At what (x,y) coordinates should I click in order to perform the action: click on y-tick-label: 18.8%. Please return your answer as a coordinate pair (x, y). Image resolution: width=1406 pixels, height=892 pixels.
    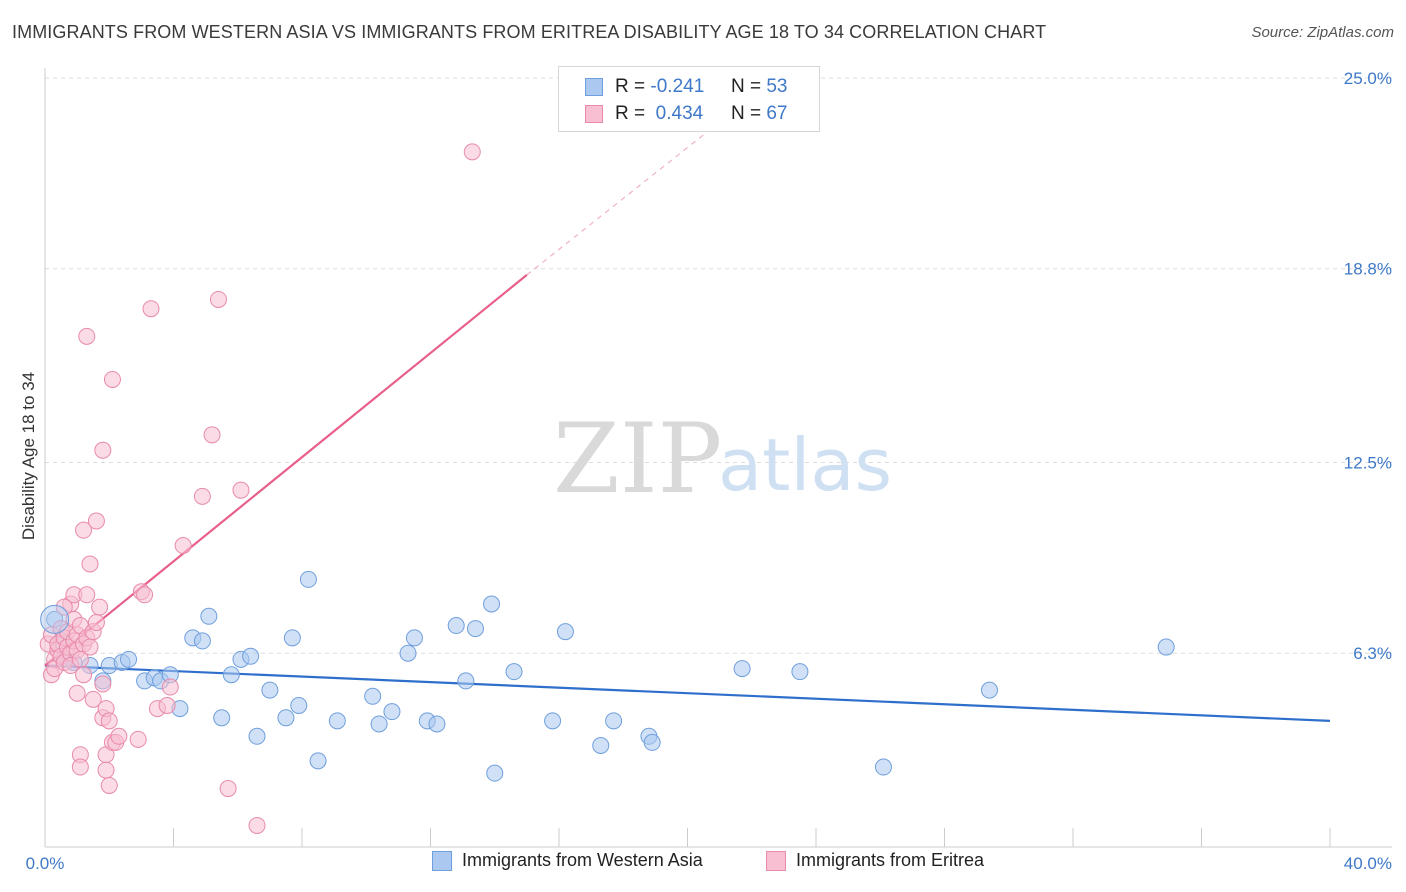
    Looking at the image, I should click on (1368, 269).